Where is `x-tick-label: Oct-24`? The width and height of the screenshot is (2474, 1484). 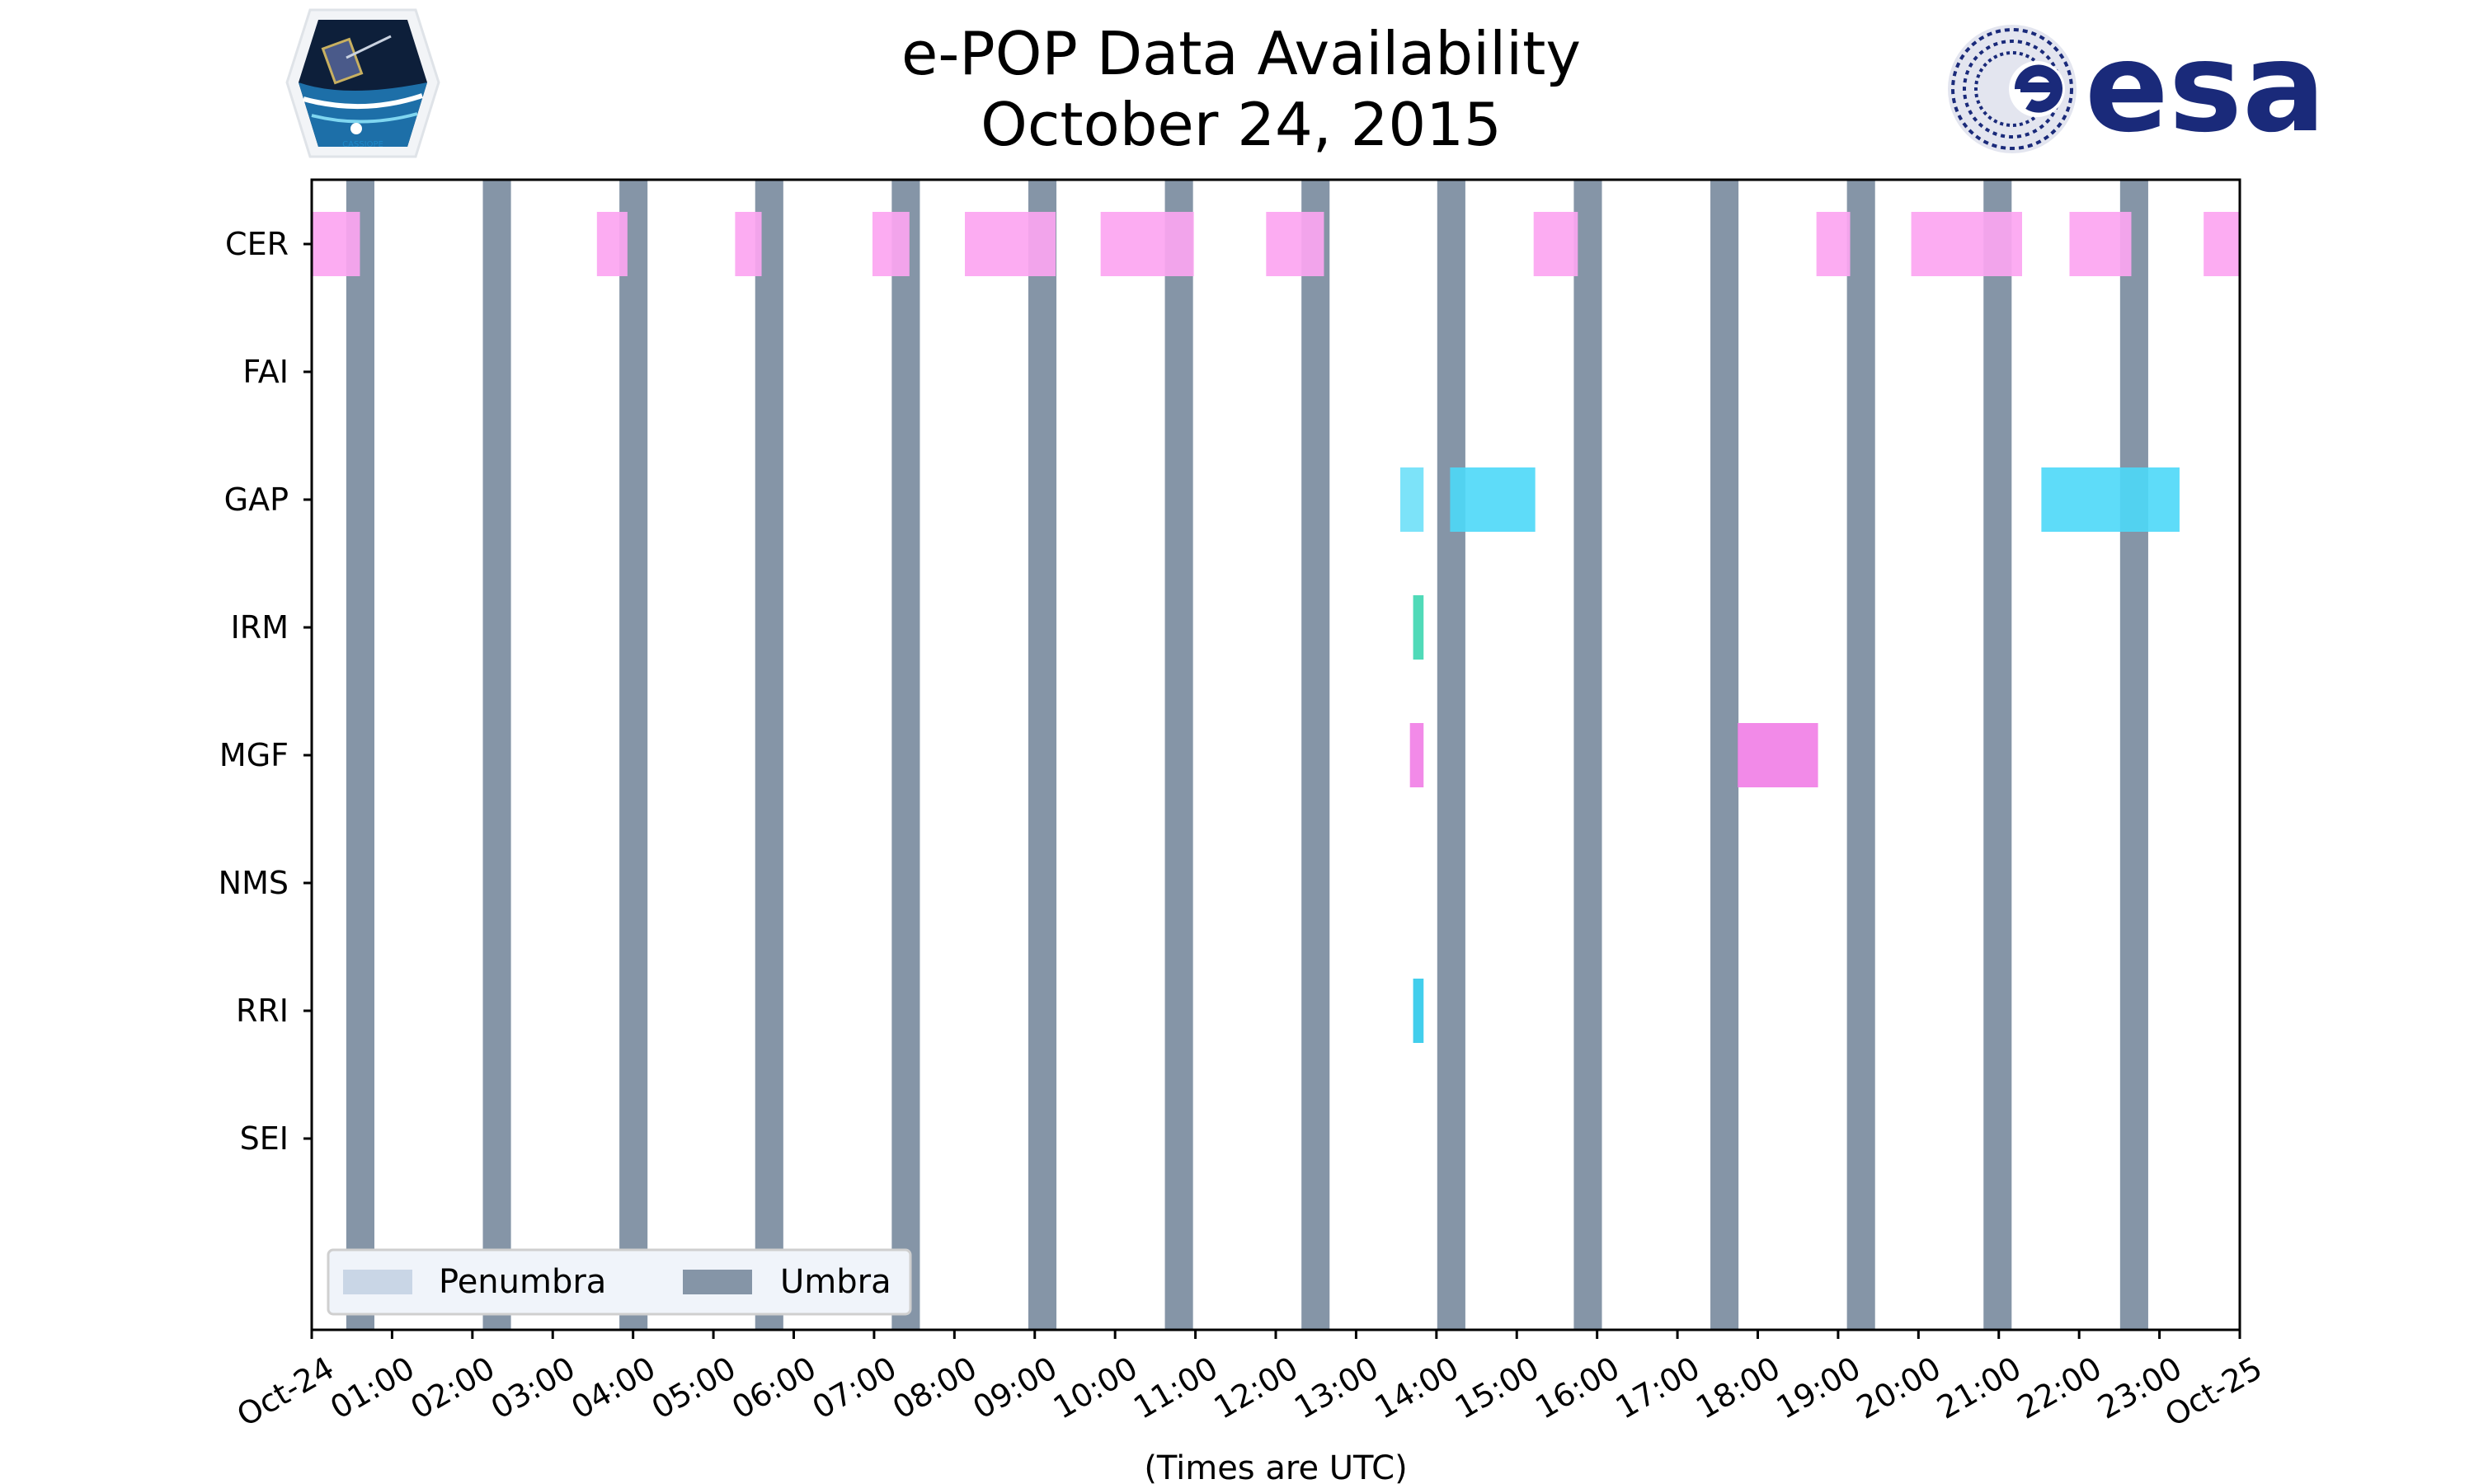 x-tick-label: Oct-24 is located at coordinates (286, 1392).